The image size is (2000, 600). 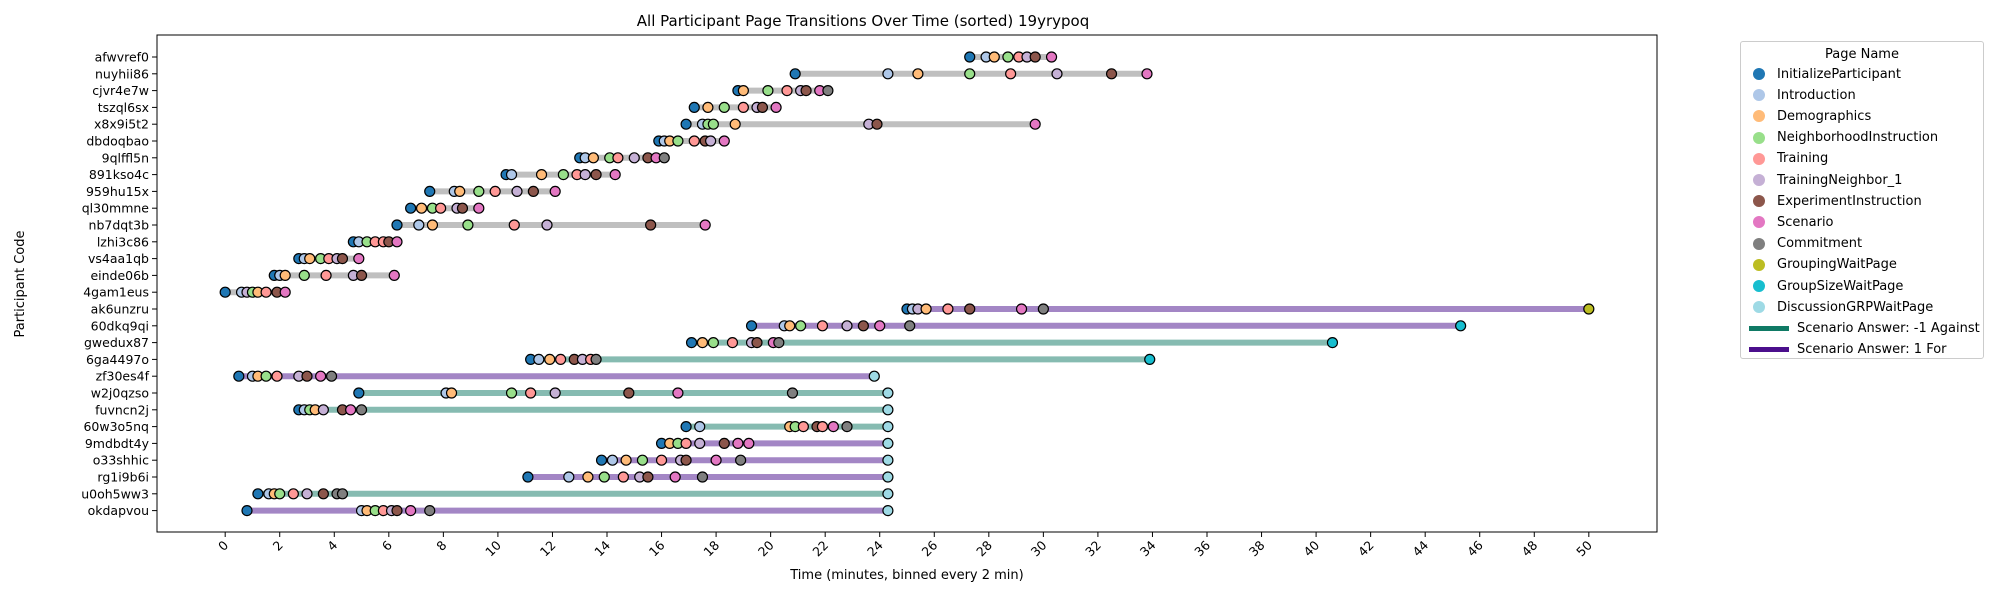 I want to click on legend-label: TrainingNeighbor_1, so click(x=1840, y=180).